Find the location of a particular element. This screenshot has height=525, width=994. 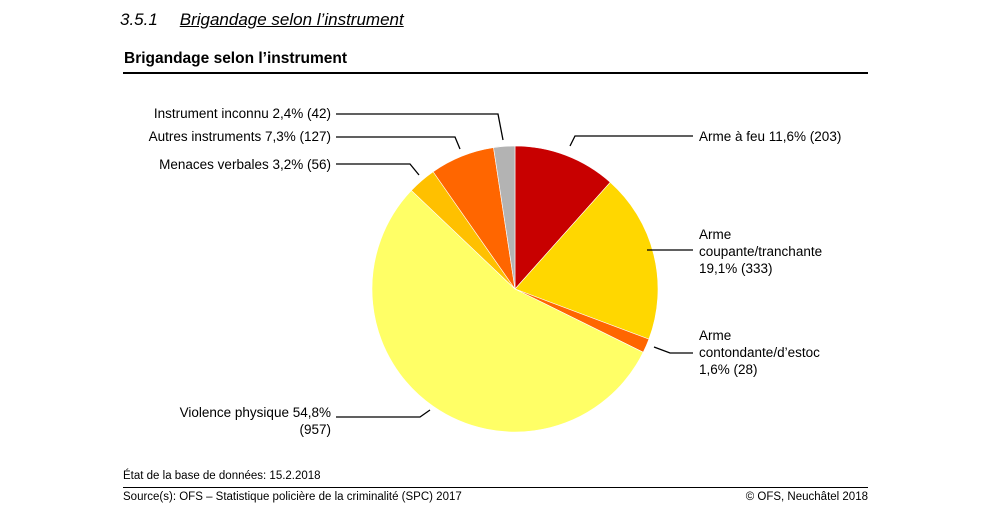

copyright-note: © OFS, Neuchâtel 2018 is located at coordinates (806, 497).